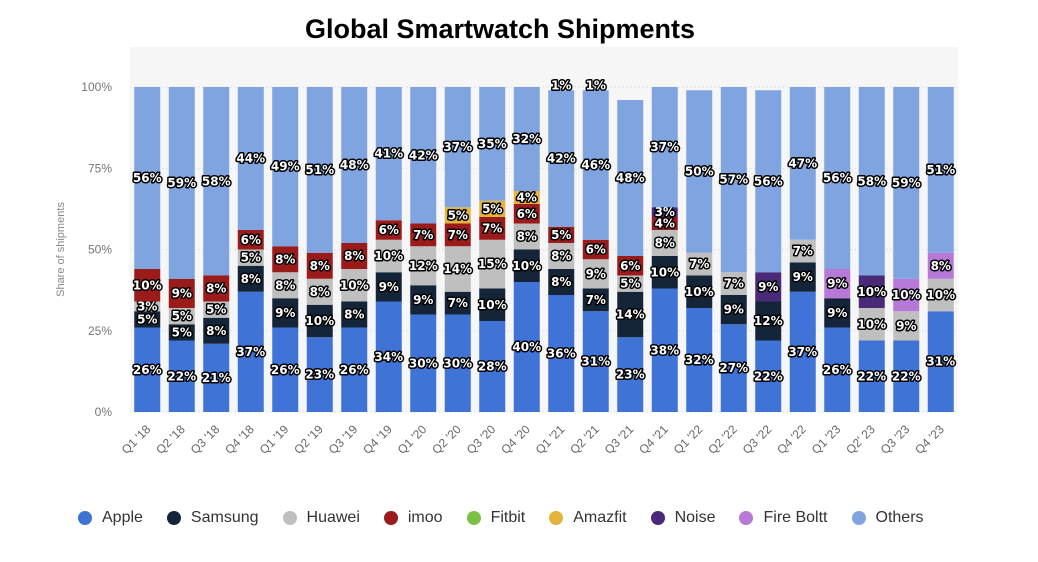  Describe the element at coordinates (619, 439) in the screenshot. I see `x-tick-label: Q3 '21` at that location.